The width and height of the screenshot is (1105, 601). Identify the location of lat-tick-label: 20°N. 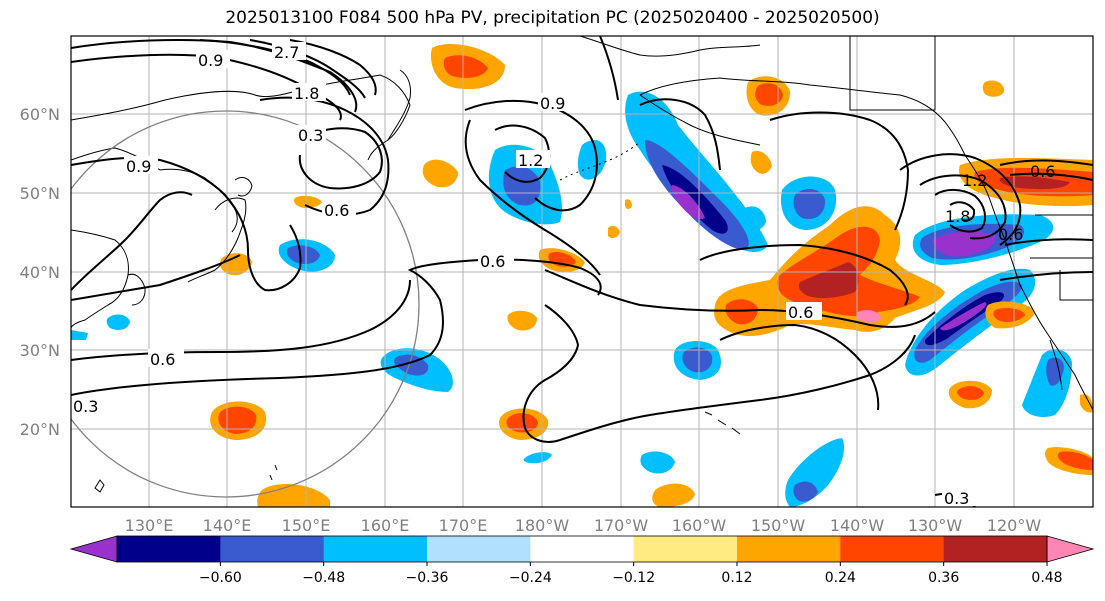
(40, 429).